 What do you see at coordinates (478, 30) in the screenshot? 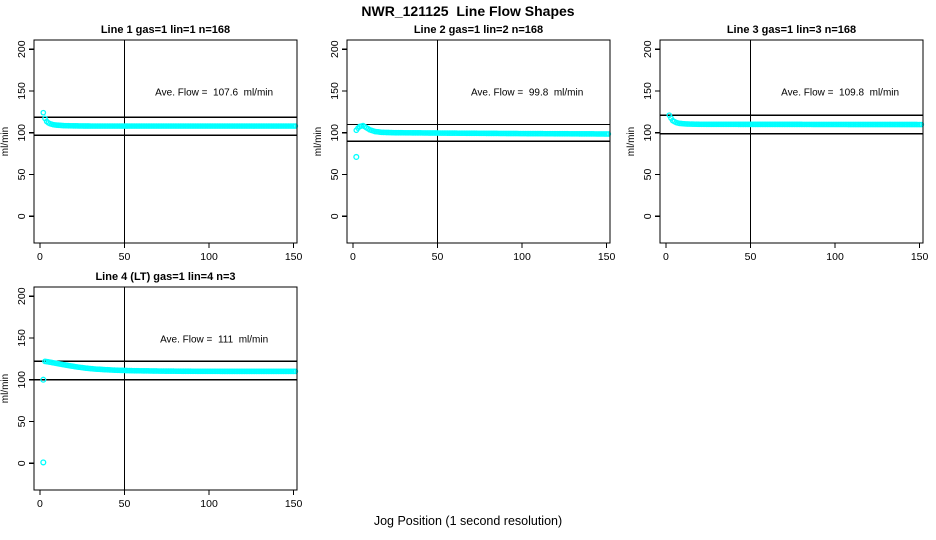
I see `subplot-title: Line 2 gas=1 lin=2 n=168` at bounding box center [478, 30].